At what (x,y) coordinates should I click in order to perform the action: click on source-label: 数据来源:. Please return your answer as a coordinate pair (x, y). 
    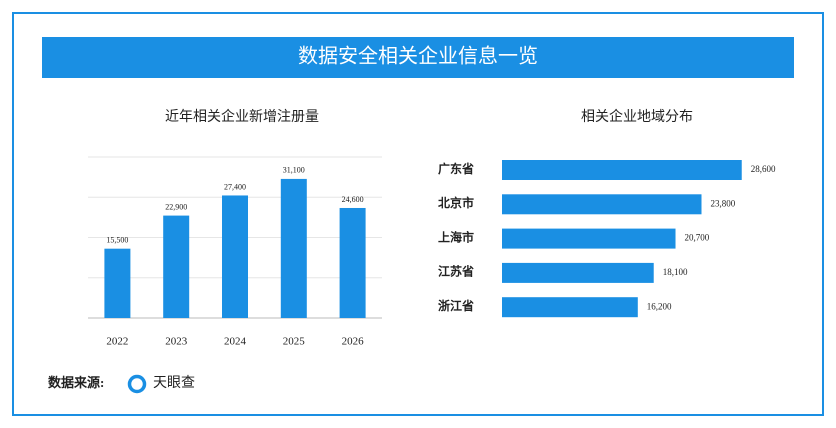
    Looking at the image, I should click on (76, 382).